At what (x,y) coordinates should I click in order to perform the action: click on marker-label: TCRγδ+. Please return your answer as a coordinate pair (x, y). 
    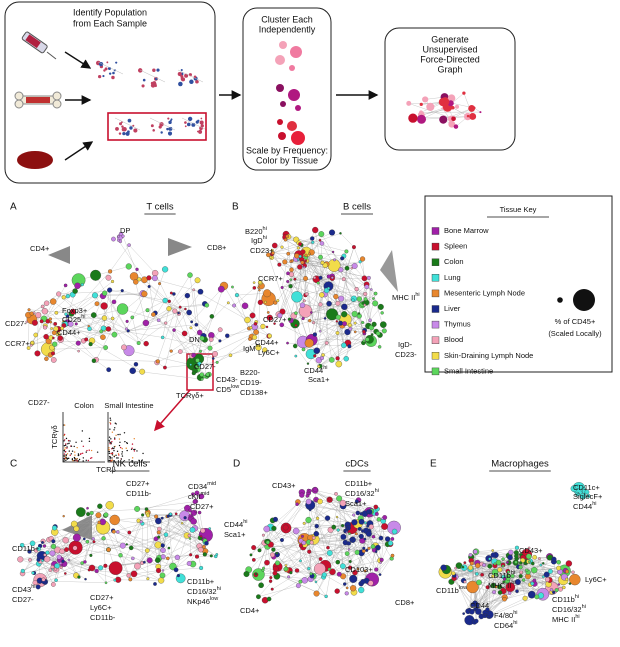
    Looking at the image, I should click on (190, 395).